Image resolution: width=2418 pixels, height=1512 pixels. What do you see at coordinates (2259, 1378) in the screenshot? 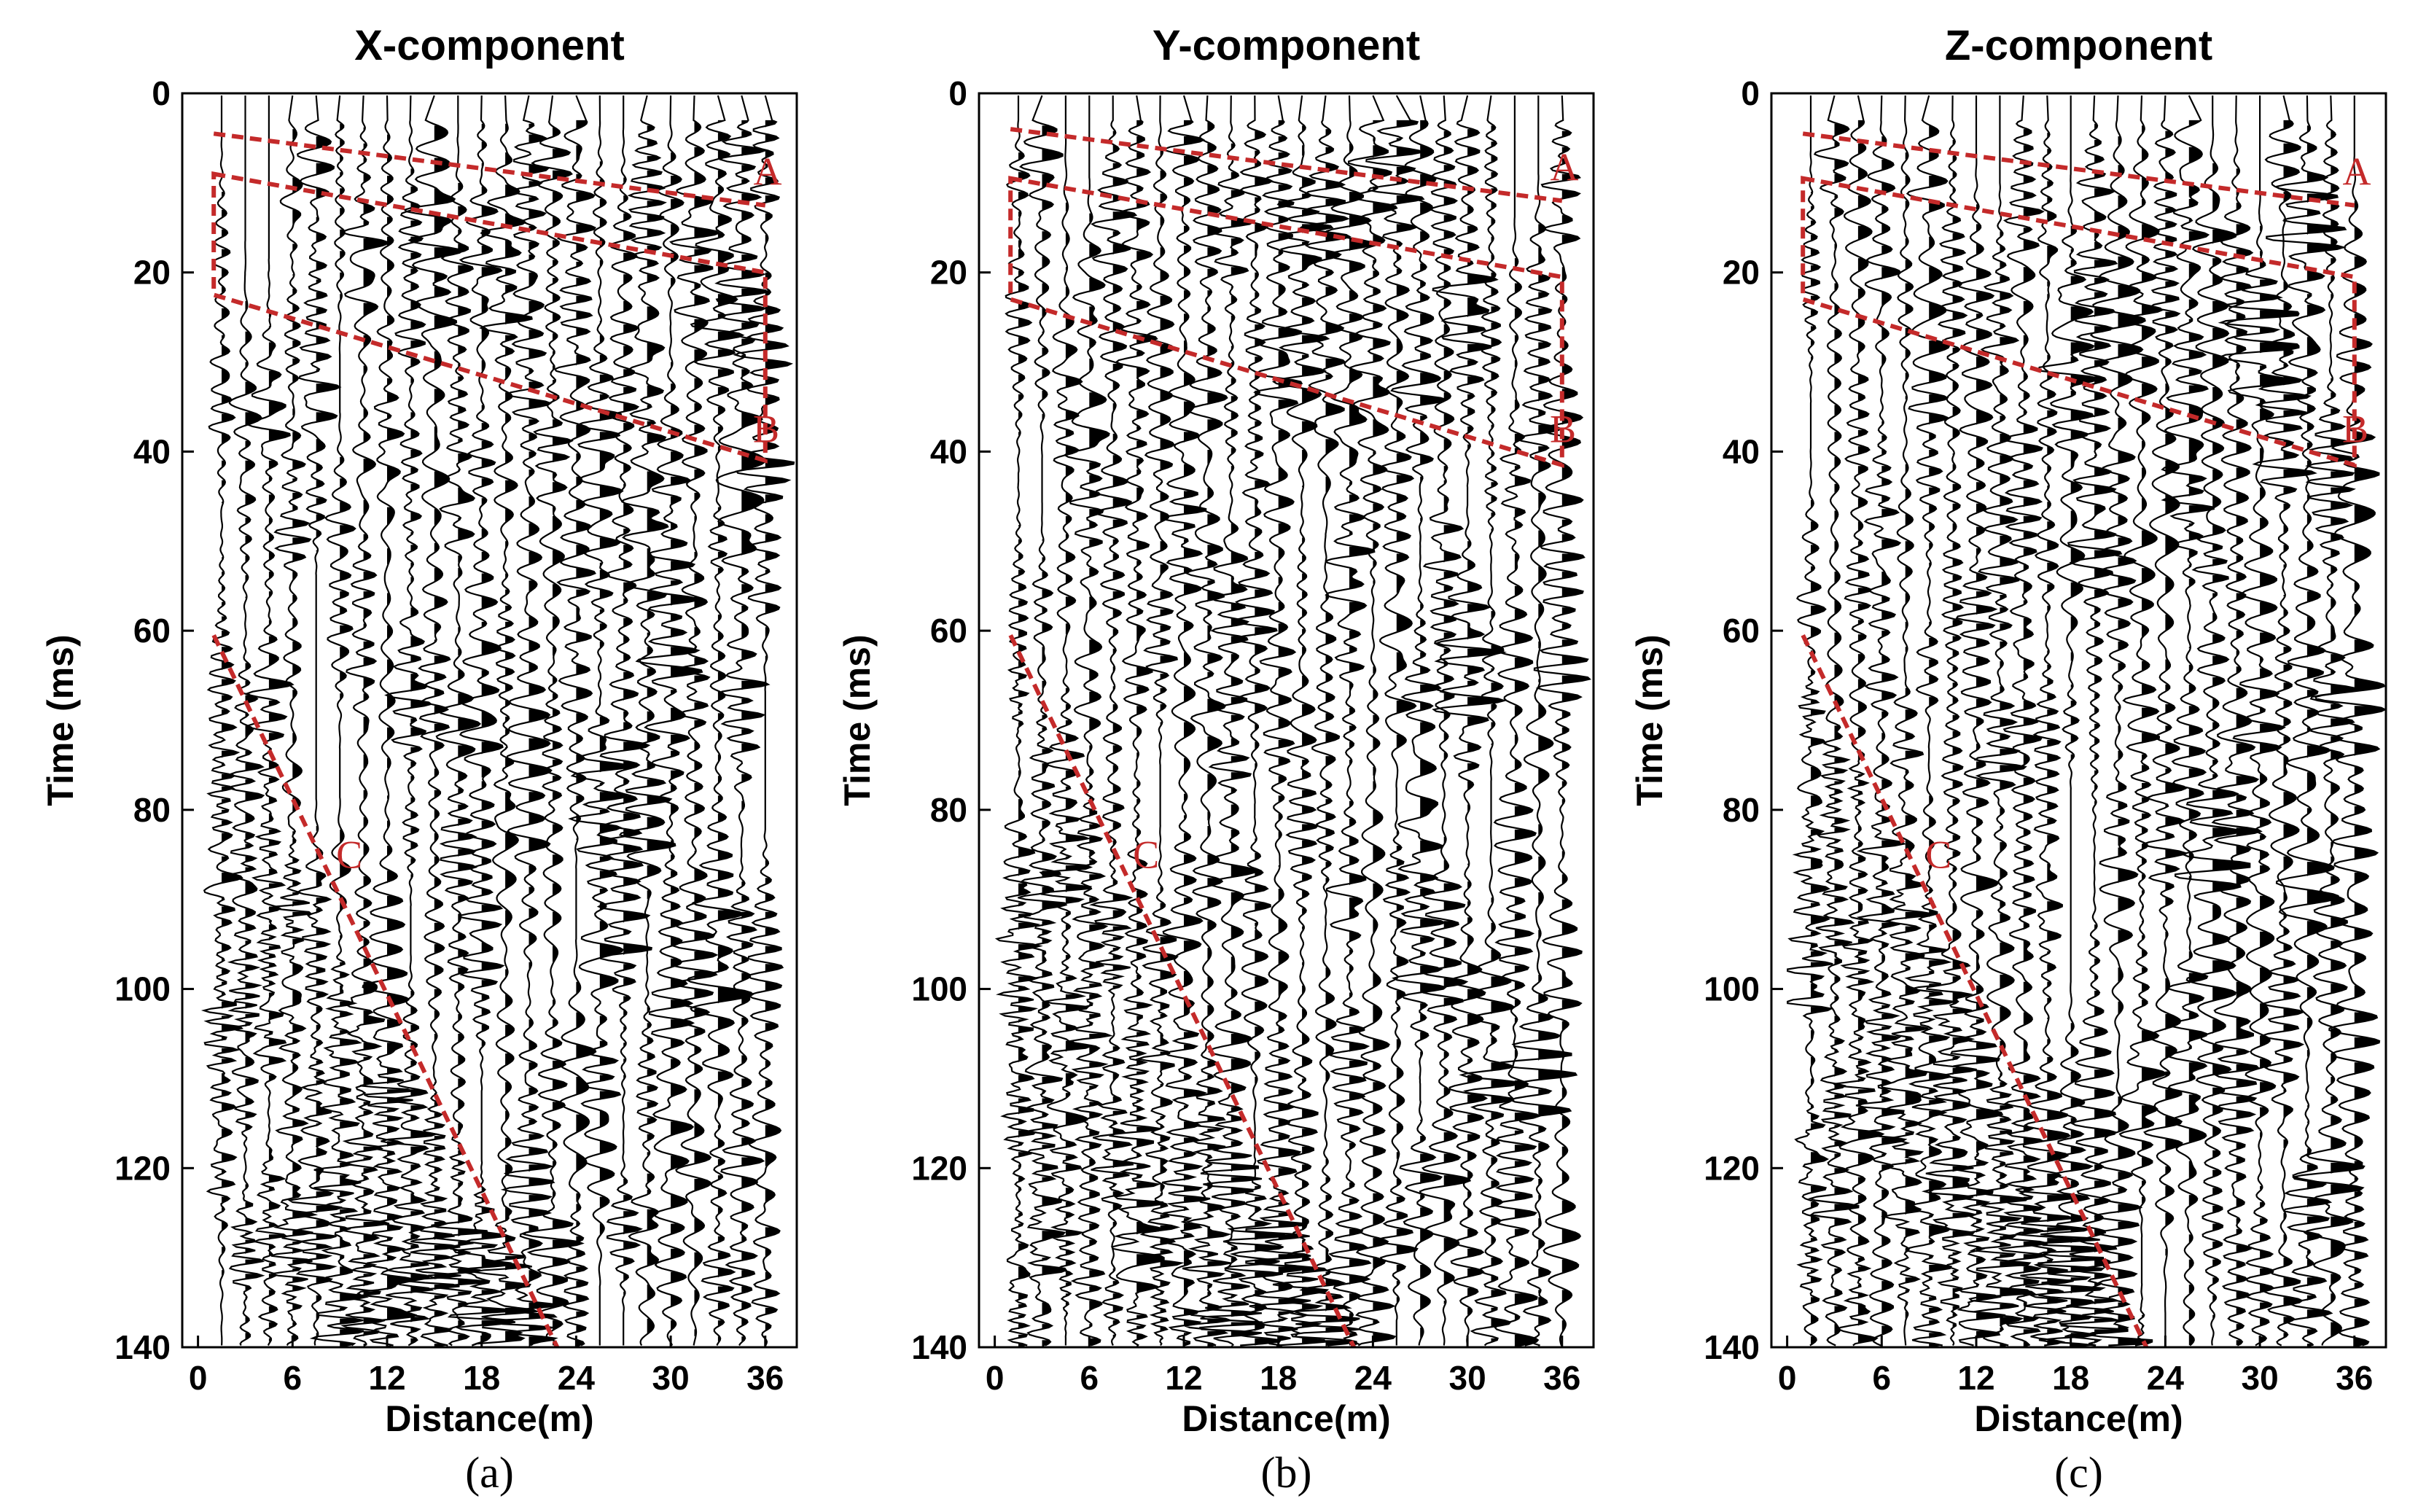
I see `x-tick-label: 30` at bounding box center [2259, 1378].